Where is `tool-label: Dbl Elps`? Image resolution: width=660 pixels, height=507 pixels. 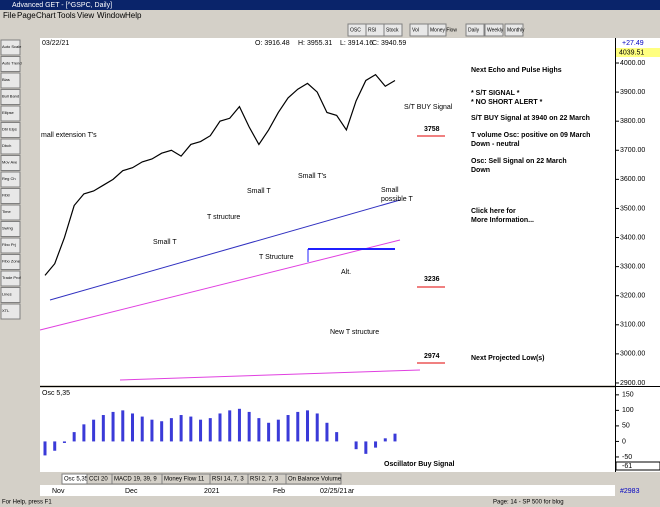
tool-label: Dbl Elps is located at coordinates (9, 129).